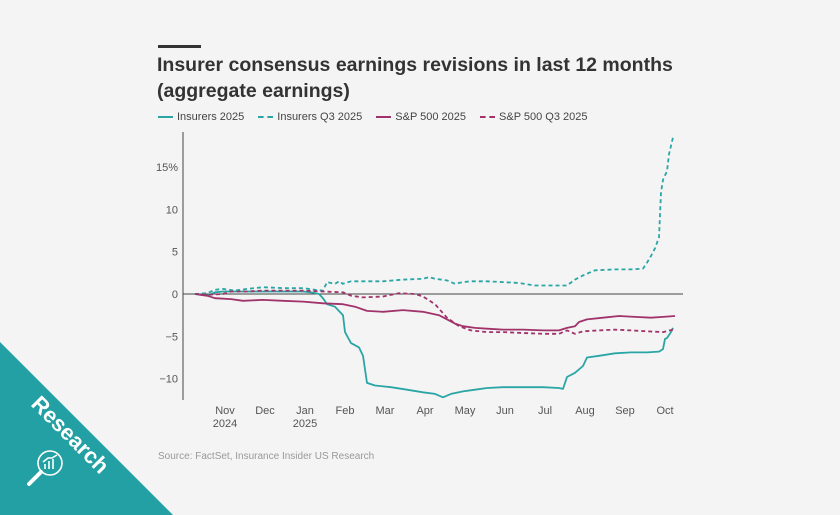  Describe the element at coordinates (434, 344) in the screenshot. I see `series-line-insurers-2025` at that location.